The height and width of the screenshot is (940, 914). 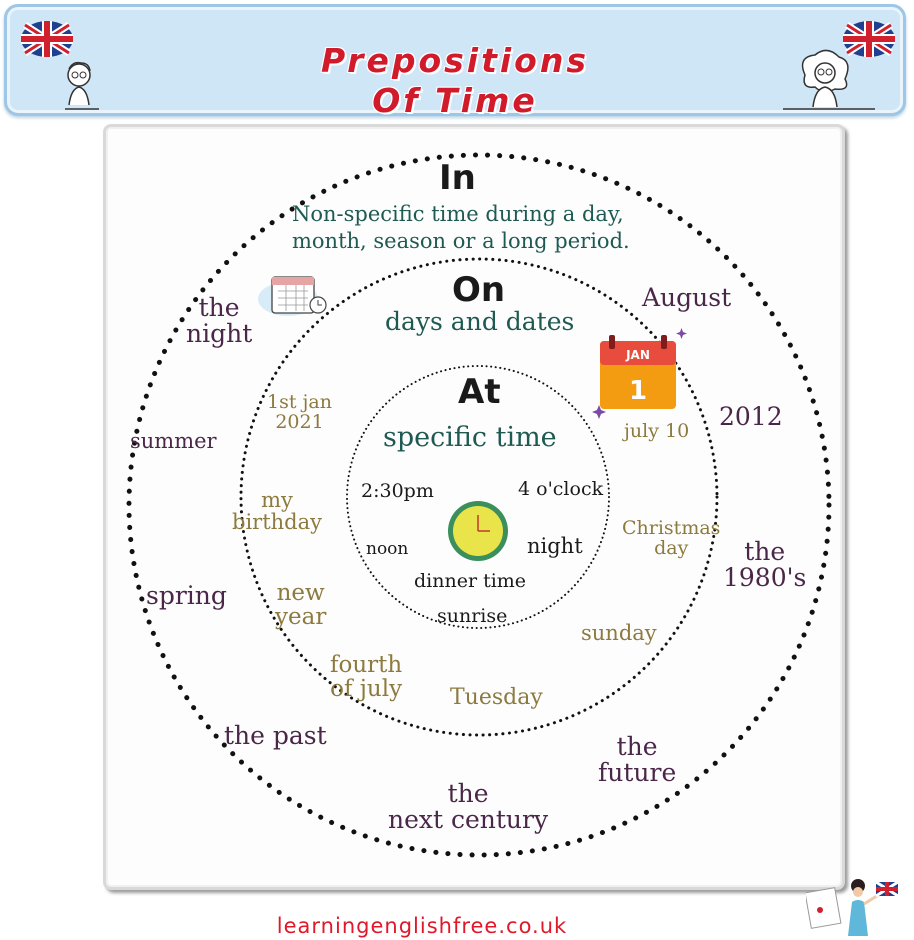 I want to click on example-spring: spring, so click(x=186, y=595).